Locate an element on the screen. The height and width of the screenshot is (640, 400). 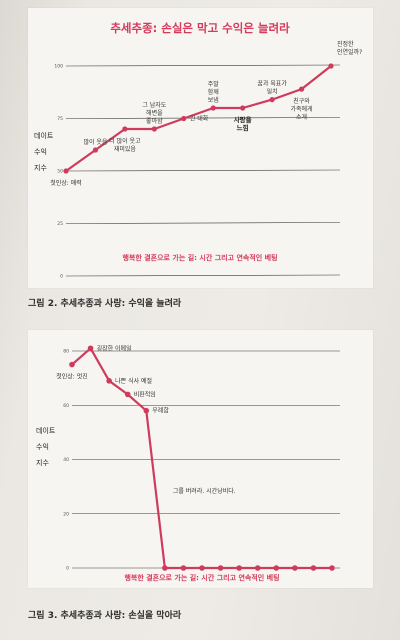
annotation-label: 가족에게 is located at coordinates (302, 109).